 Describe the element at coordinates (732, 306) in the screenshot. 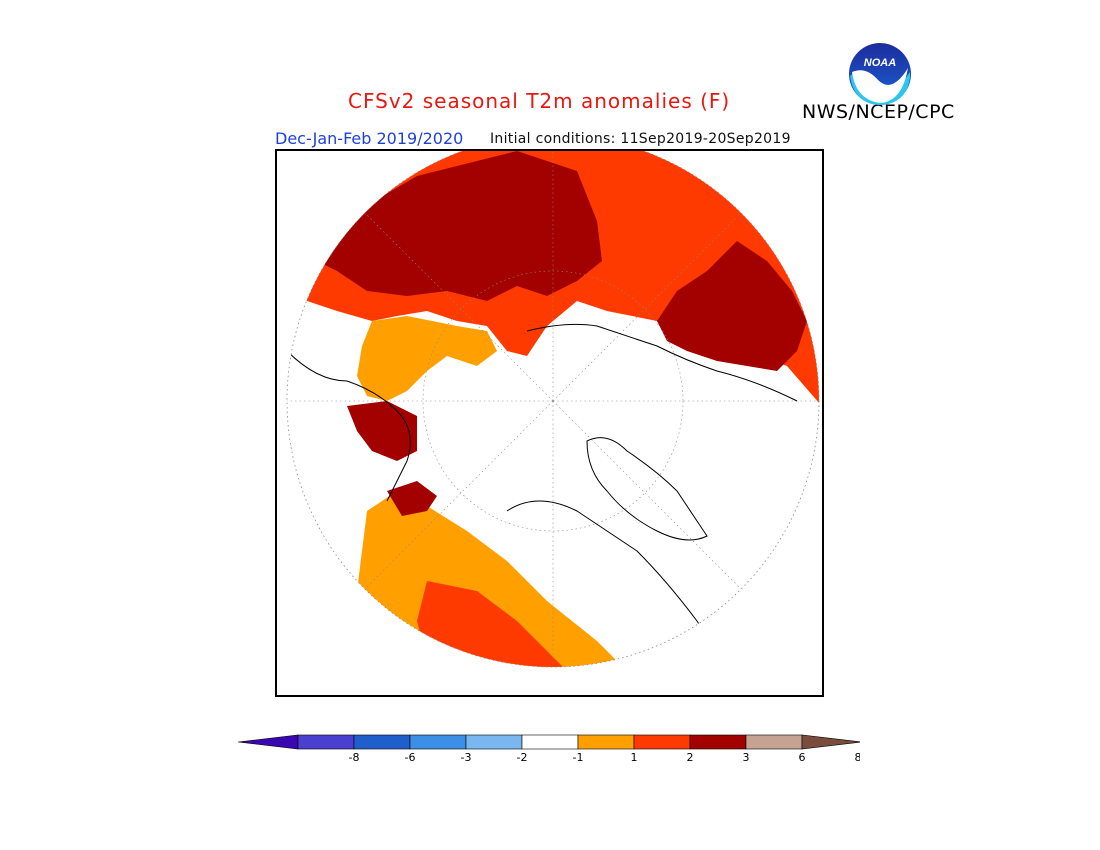

I see `region-siberia-strong` at that location.